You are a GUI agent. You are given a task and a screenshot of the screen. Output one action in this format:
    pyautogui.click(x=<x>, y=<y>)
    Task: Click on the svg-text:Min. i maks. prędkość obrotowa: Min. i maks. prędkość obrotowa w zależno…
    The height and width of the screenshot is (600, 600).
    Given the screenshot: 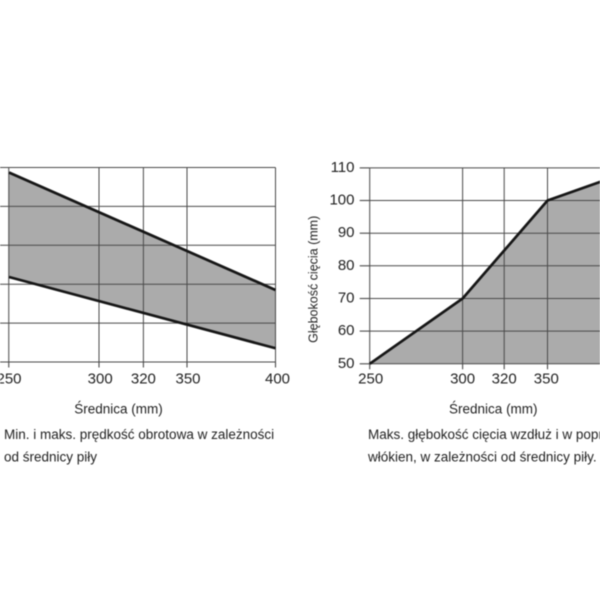 What is the action you would take?
    pyautogui.click(x=139, y=434)
    